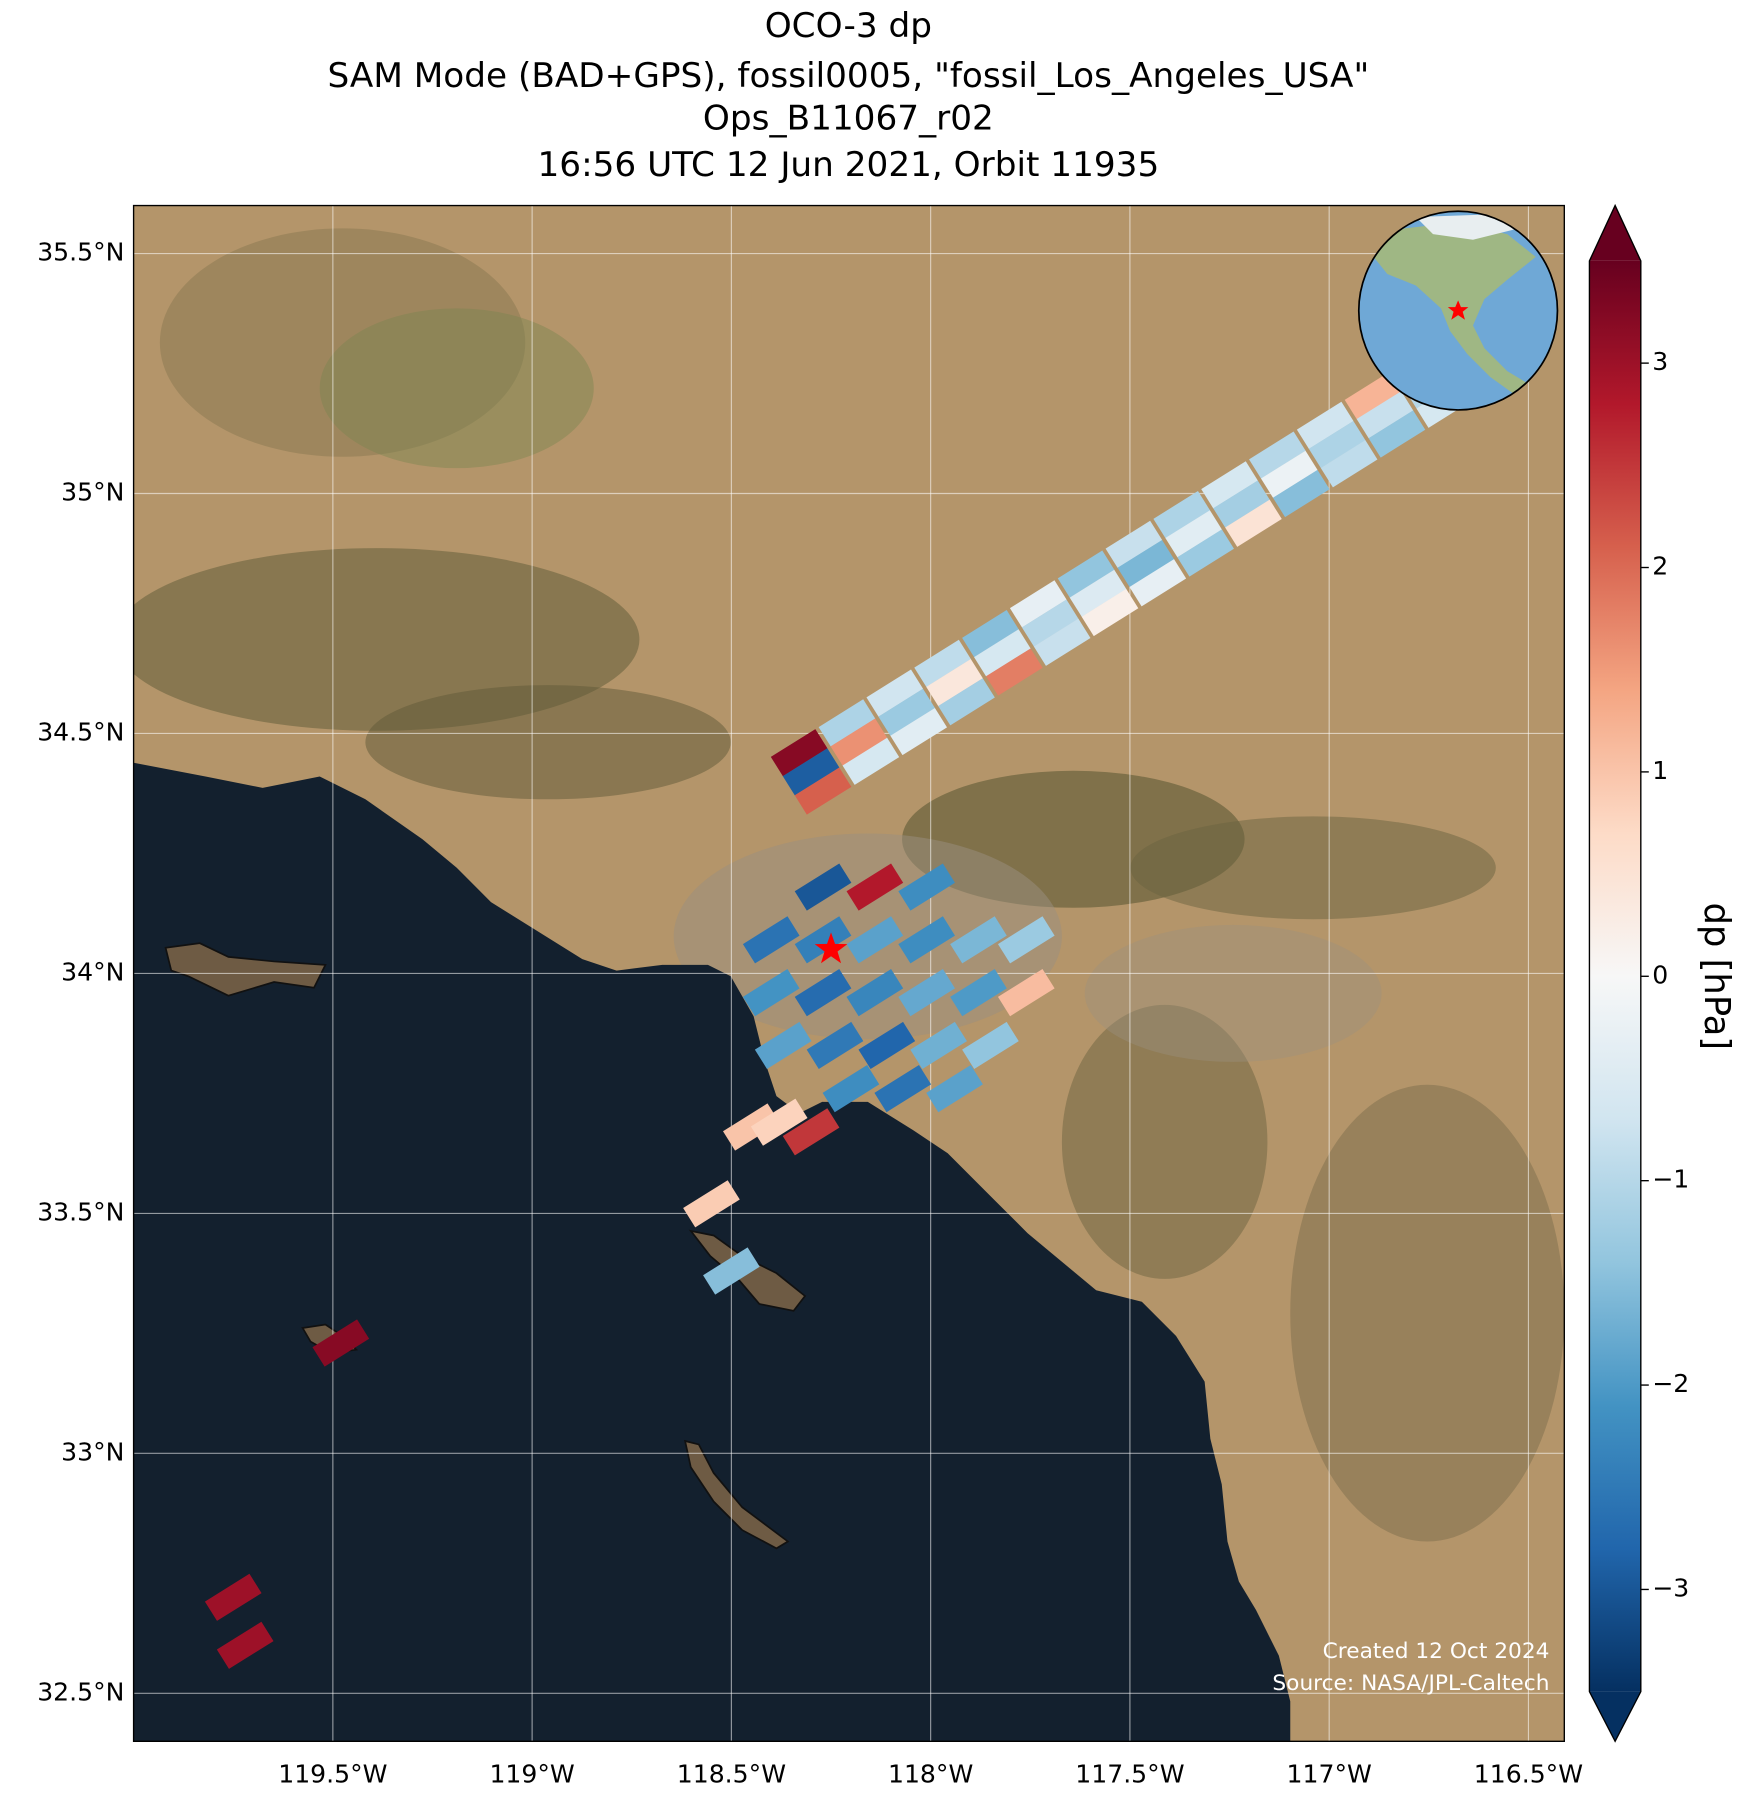  Describe the element at coordinates (1436, 1651) in the screenshot. I see `credit: Created 12 Oct 2024` at that location.